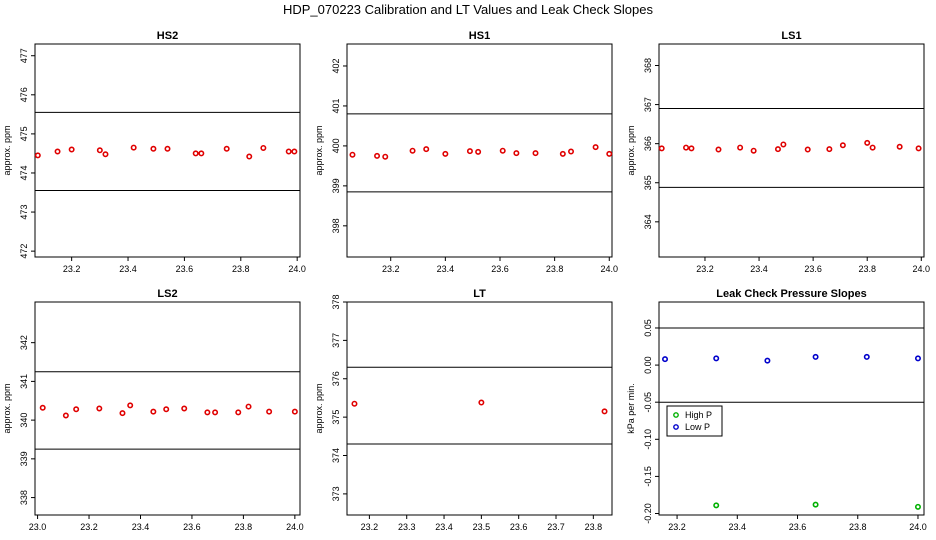  I want to click on y-tick-label: 0.05, so click(648, 328).